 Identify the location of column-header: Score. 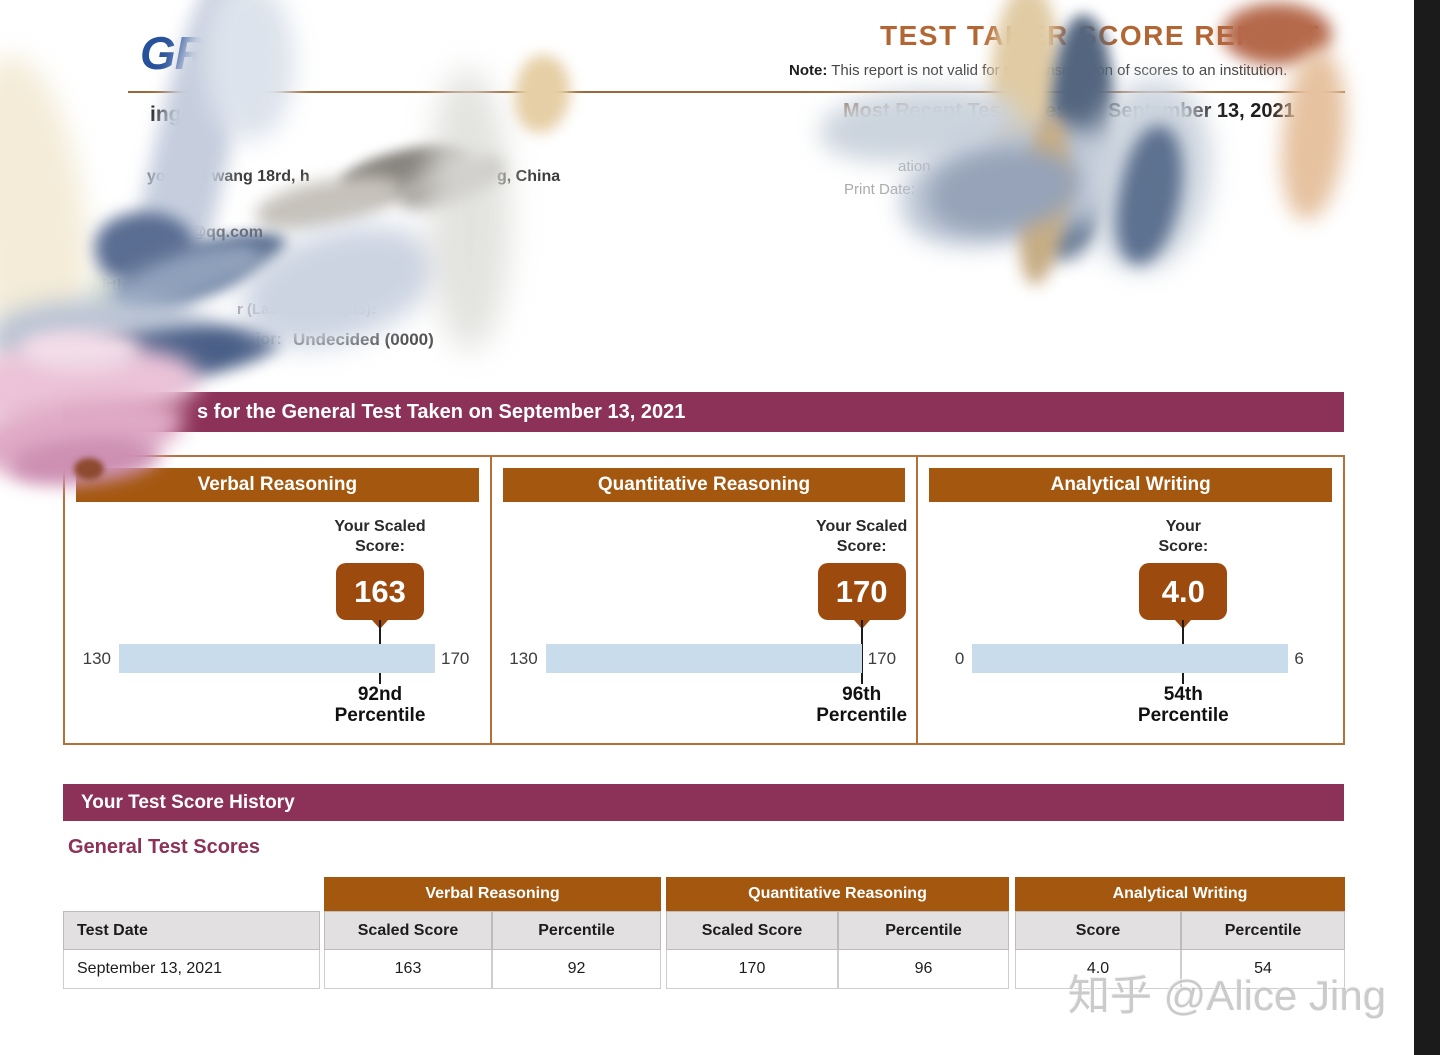
(1098, 930).